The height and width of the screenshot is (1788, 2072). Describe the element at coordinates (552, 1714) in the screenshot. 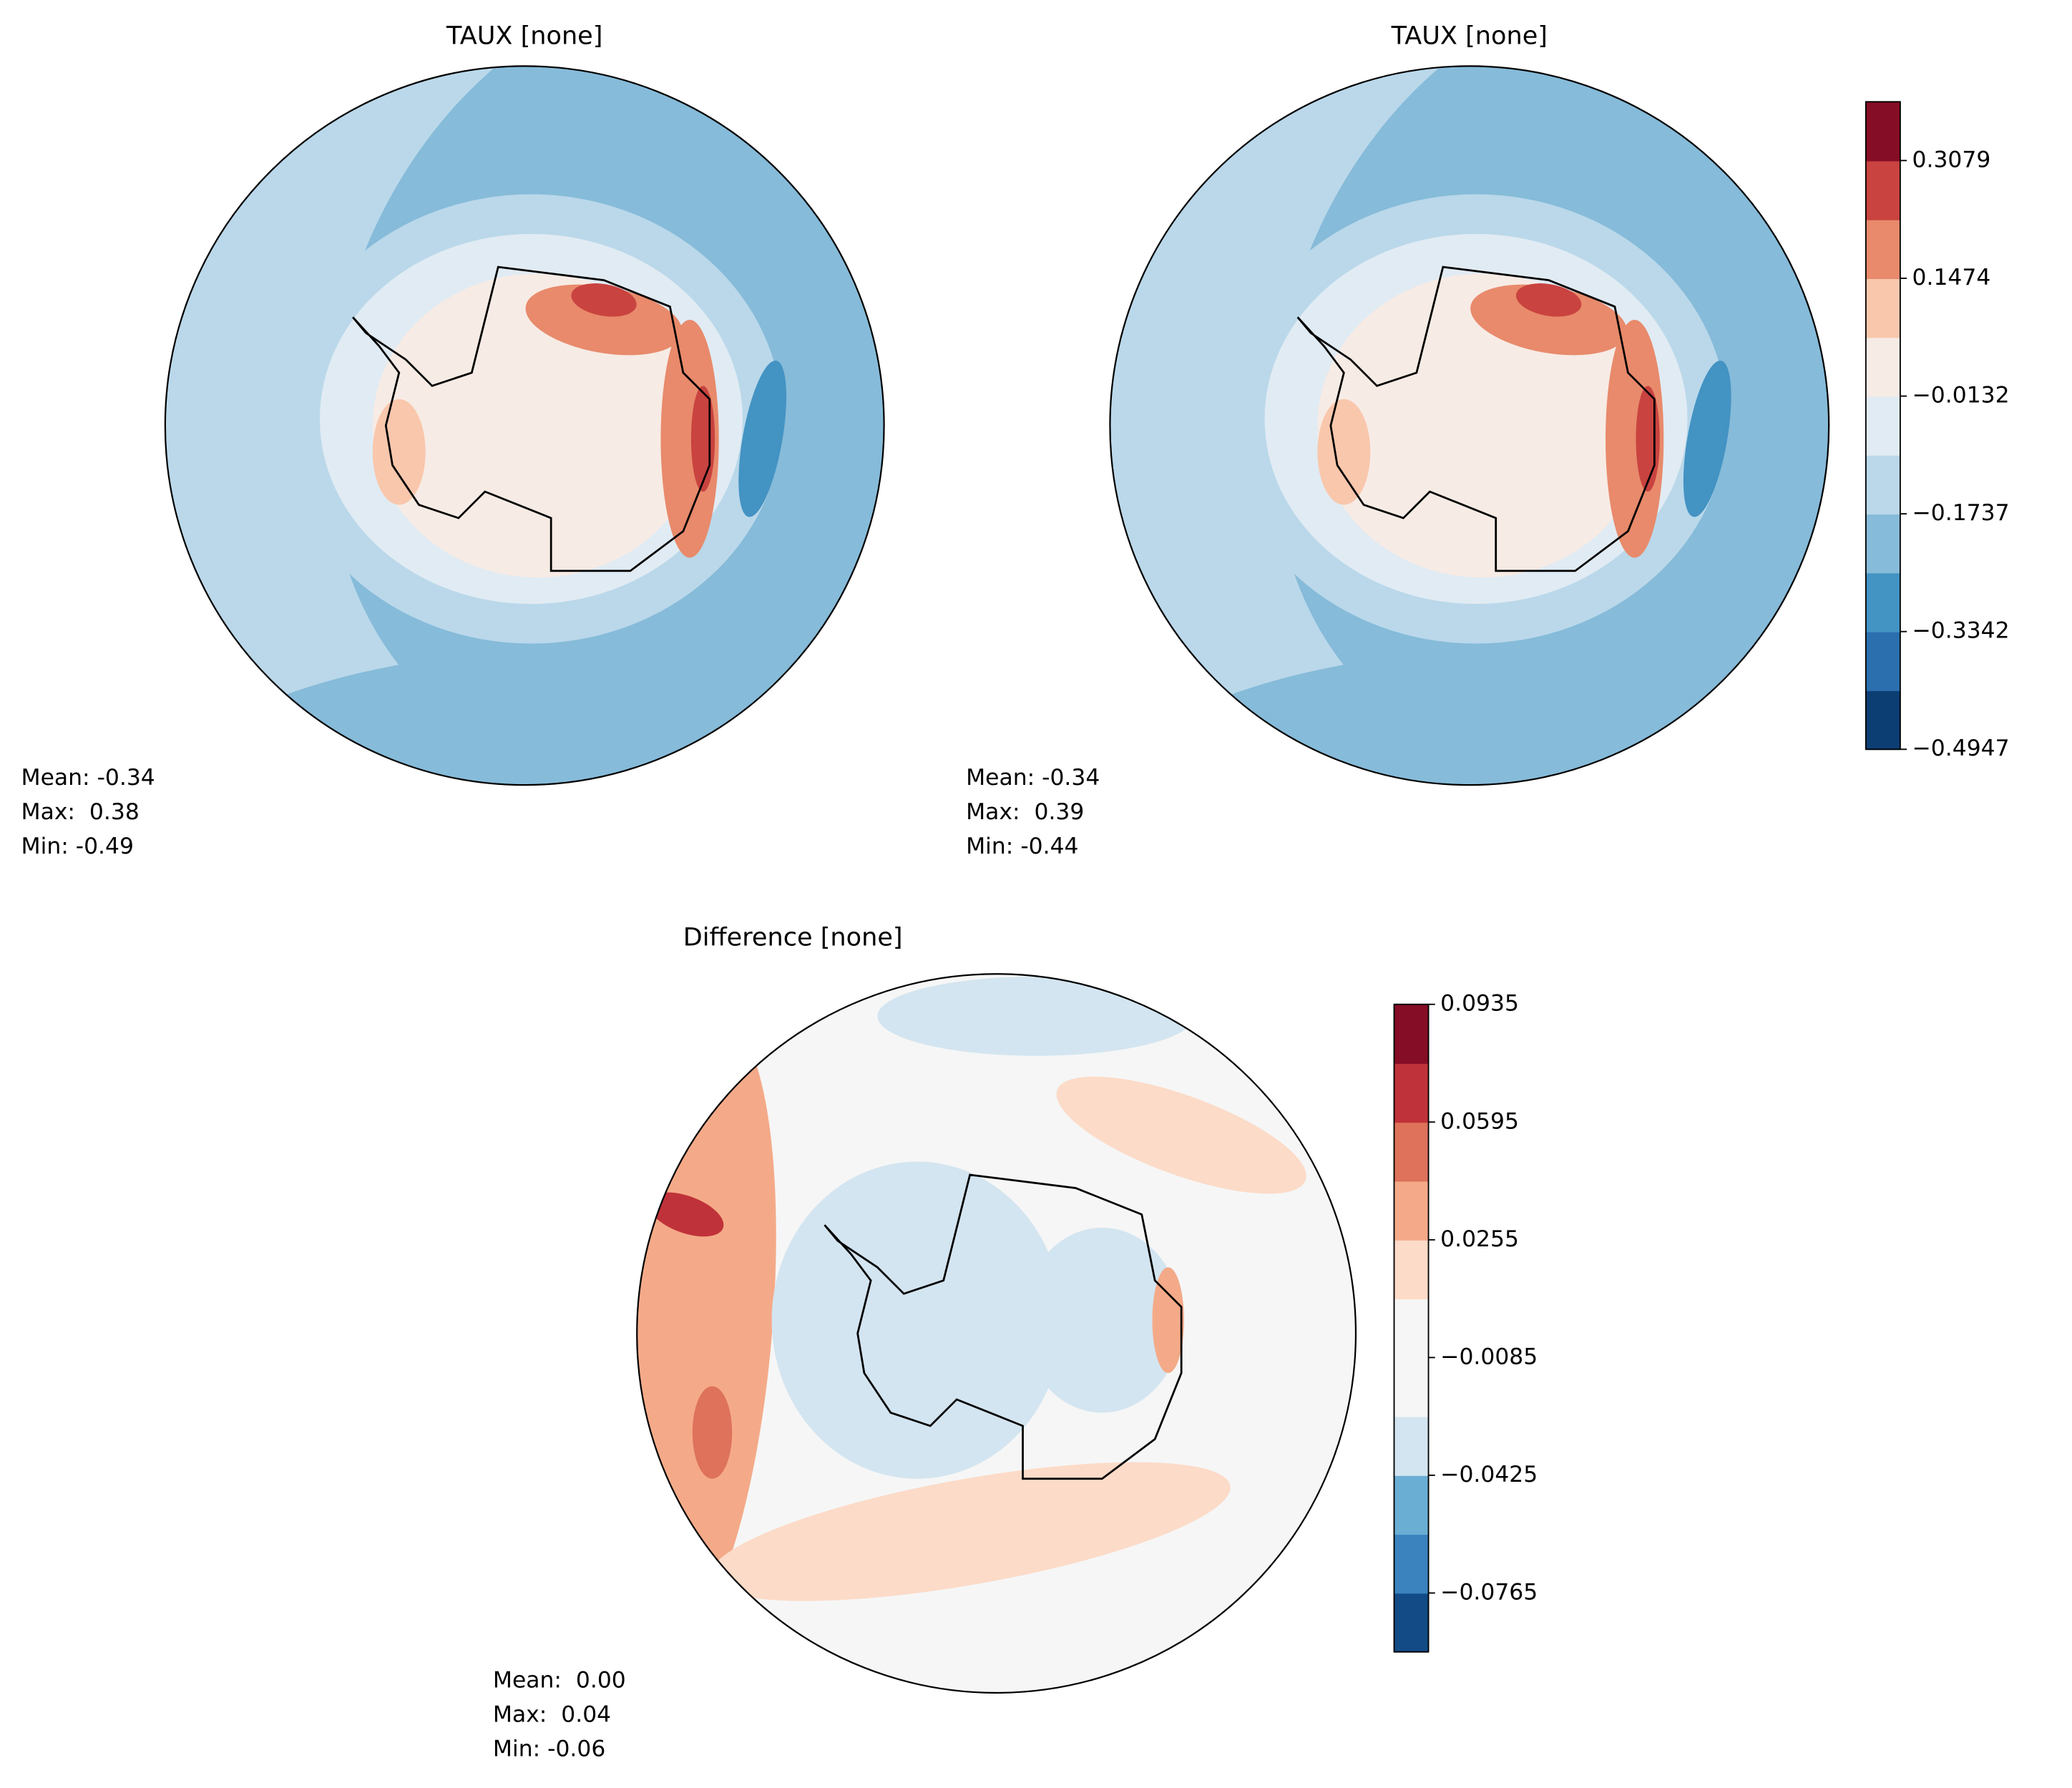

I see `stats-text: Max: 0.04` at that location.